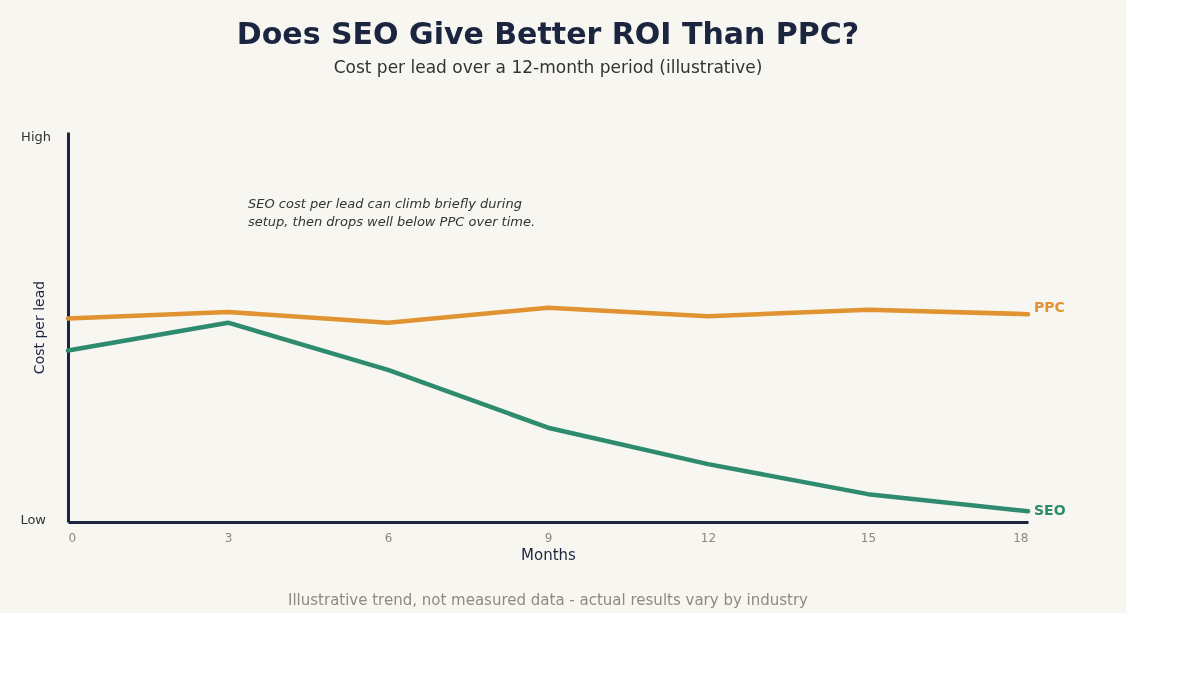 The width and height of the screenshot is (1200, 675). Describe the element at coordinates (548, 600) in the screenshot. I see `text: Illustrative trend, not measured data - actual results vary by industry` at that location.